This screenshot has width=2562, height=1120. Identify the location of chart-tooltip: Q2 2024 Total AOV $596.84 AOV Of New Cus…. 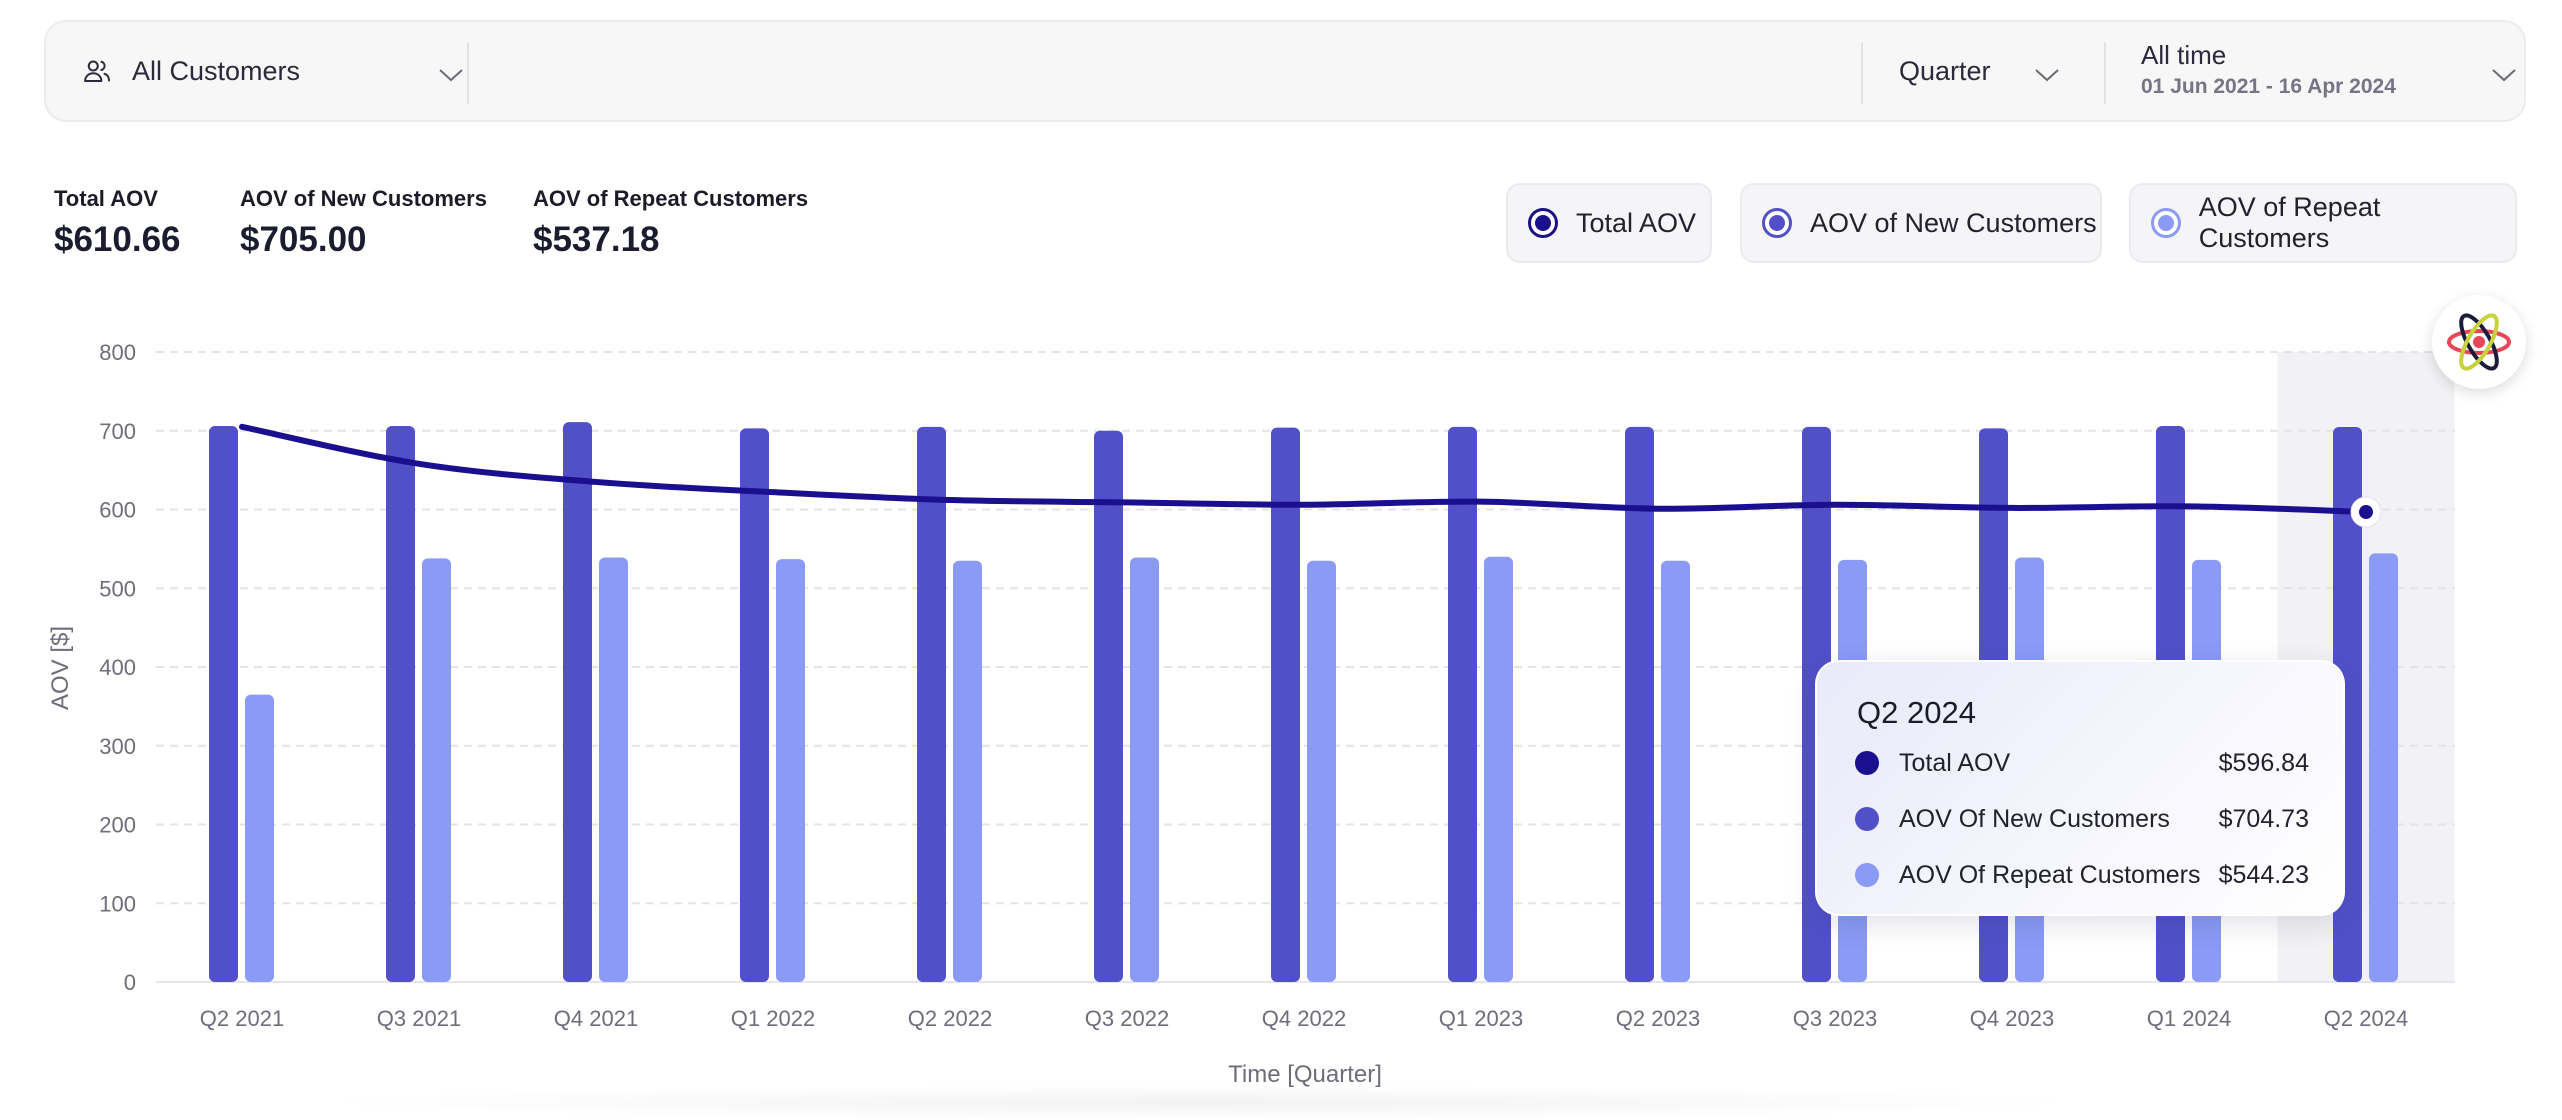
(2080, 788).